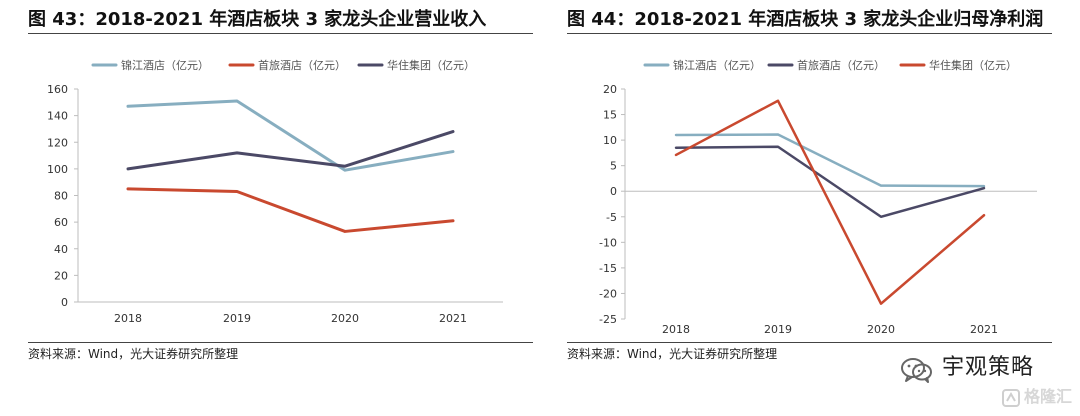 This screenshot has width=1080, height=416. Describe the element at coordinates (809, 33) in the screenshot. I see `profit-title-rule` at that location.